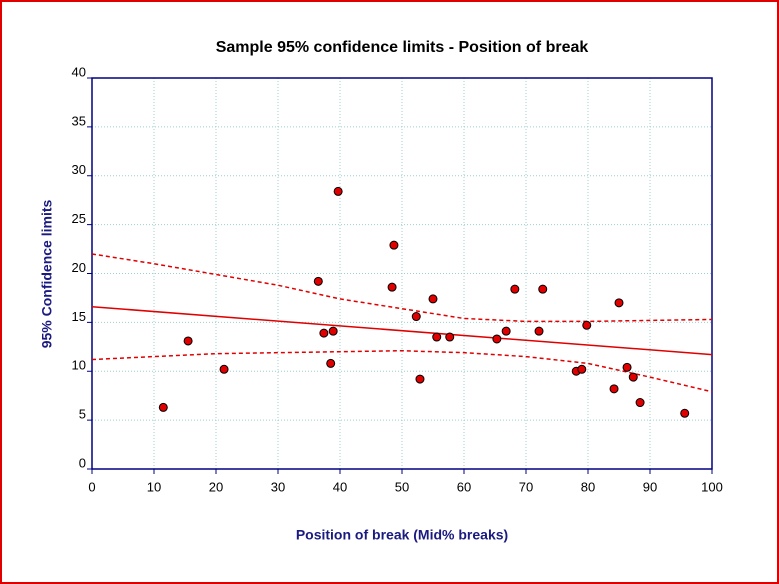  Describe the element at coordinates (464, 486) in the screenshot. I see `x-tick-label: 60` at that location.